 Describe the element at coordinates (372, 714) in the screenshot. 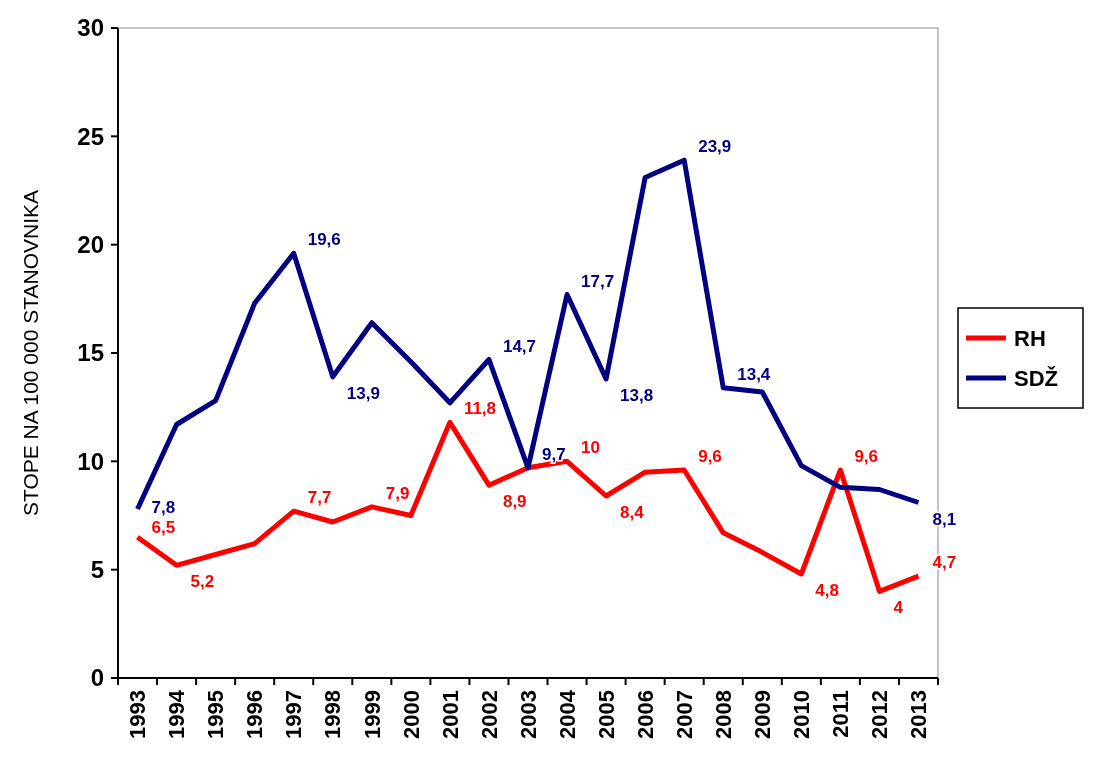

I see `x-tick-label: 1999` at that location.